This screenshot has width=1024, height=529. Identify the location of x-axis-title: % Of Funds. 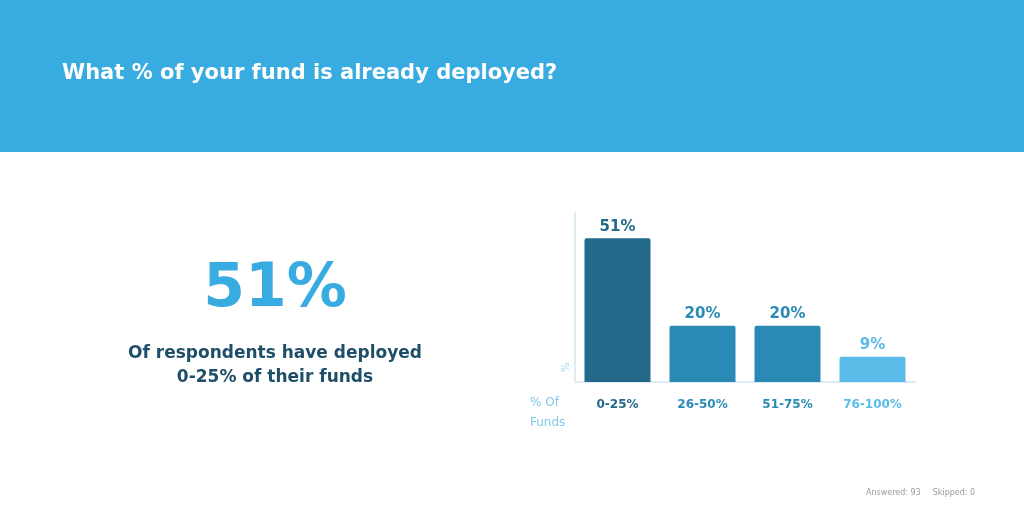
(548, 412).